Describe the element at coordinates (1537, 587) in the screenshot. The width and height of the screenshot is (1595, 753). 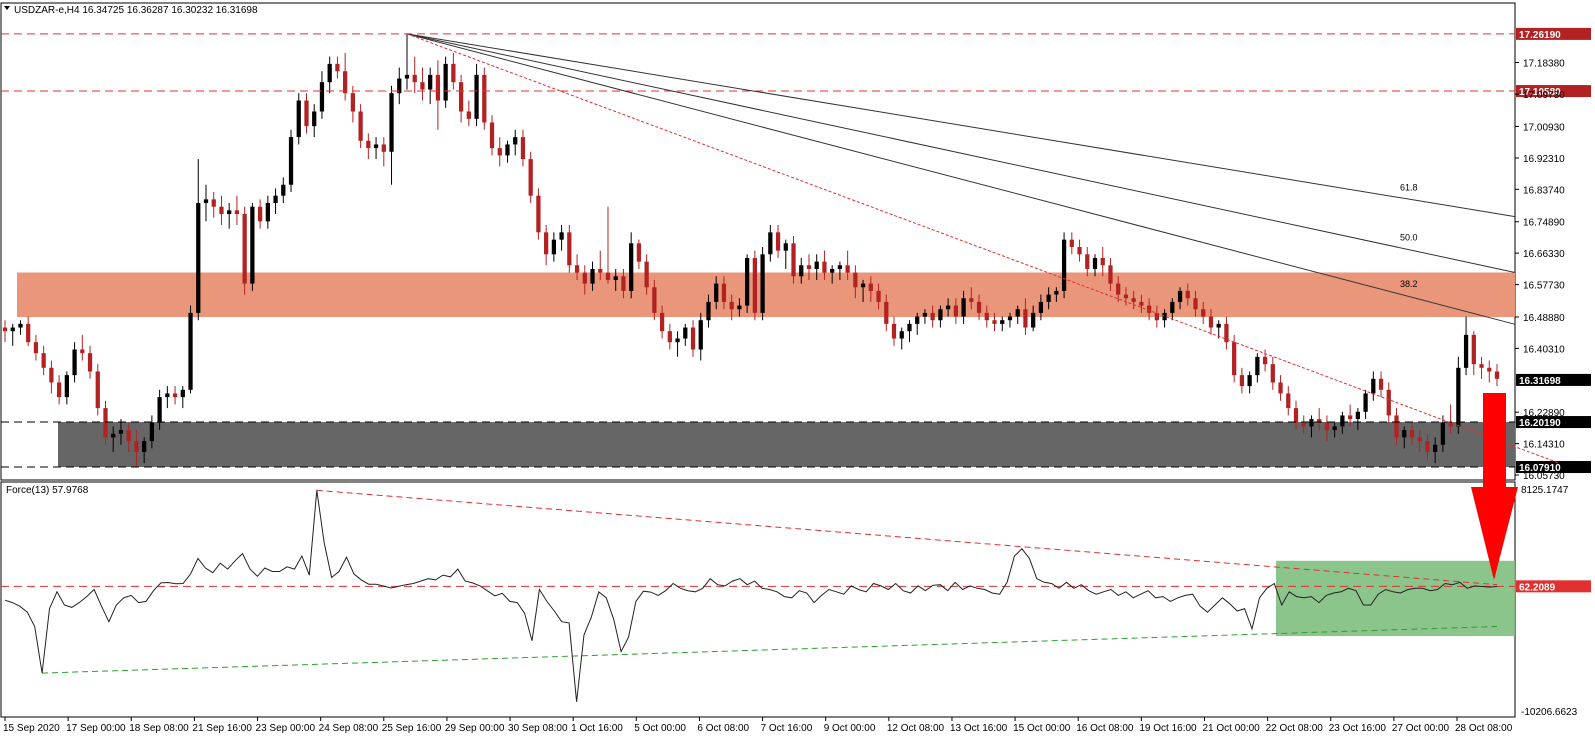
I see `force-level-label: 62.2089` at that location.